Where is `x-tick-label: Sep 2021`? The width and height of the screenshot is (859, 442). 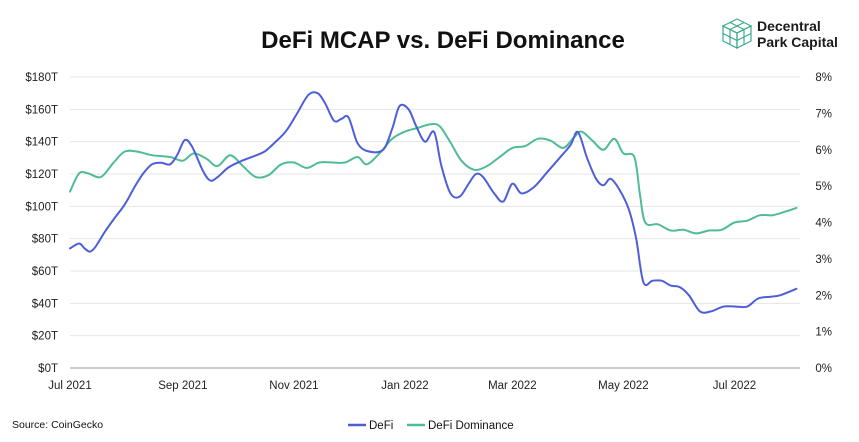 x-tick-label: Sep 2021 is located at coordinates (182, 386).